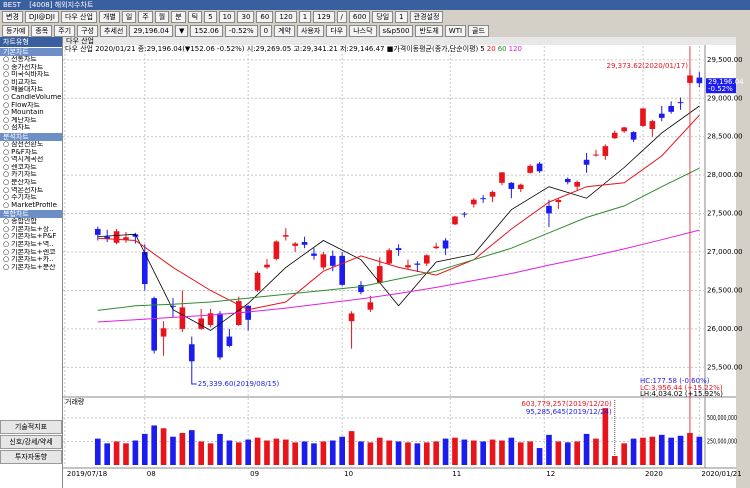  What do you see at coordinates (31, 268) in the screenshot?
I see `chart-type-option: 기본차트+분산` at bounding box center [31, 268].